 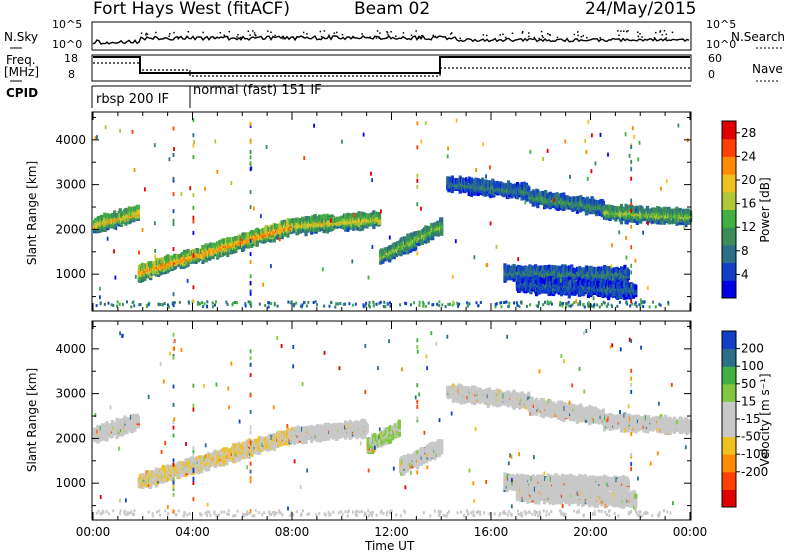 I want to click on x-tick-label: 08:00, so click(x=292, y=532).